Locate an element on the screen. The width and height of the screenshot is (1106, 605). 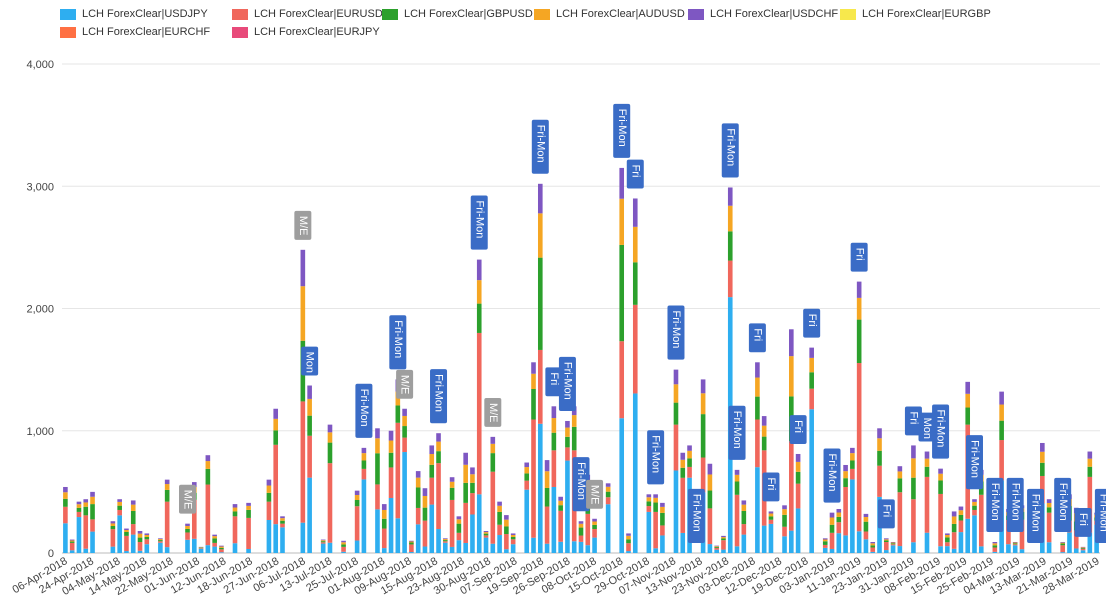
legend-item: LCH ForexClear|USDCHF is located at coordinates (763, 14).